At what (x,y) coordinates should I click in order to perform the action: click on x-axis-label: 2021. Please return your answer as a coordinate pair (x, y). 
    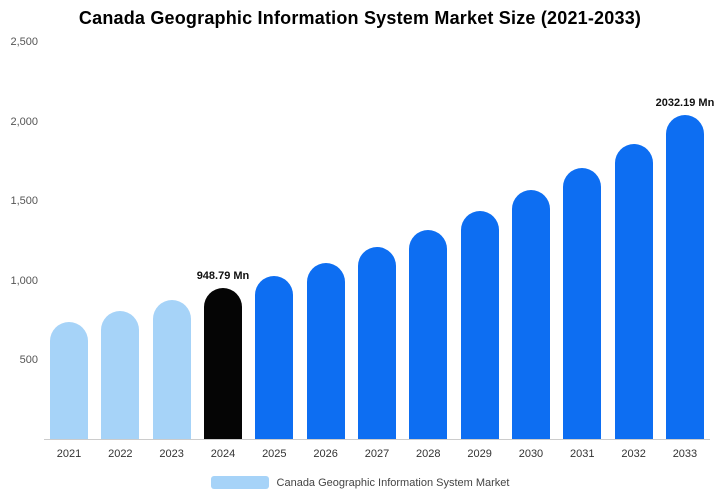
    Looking at the image, I should click on (69, 454).